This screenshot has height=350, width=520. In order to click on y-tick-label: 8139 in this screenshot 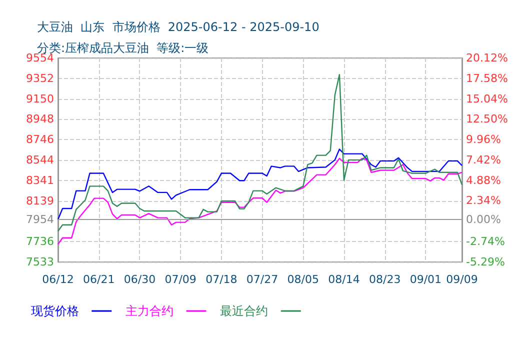, I will do `click(40, 201)`.